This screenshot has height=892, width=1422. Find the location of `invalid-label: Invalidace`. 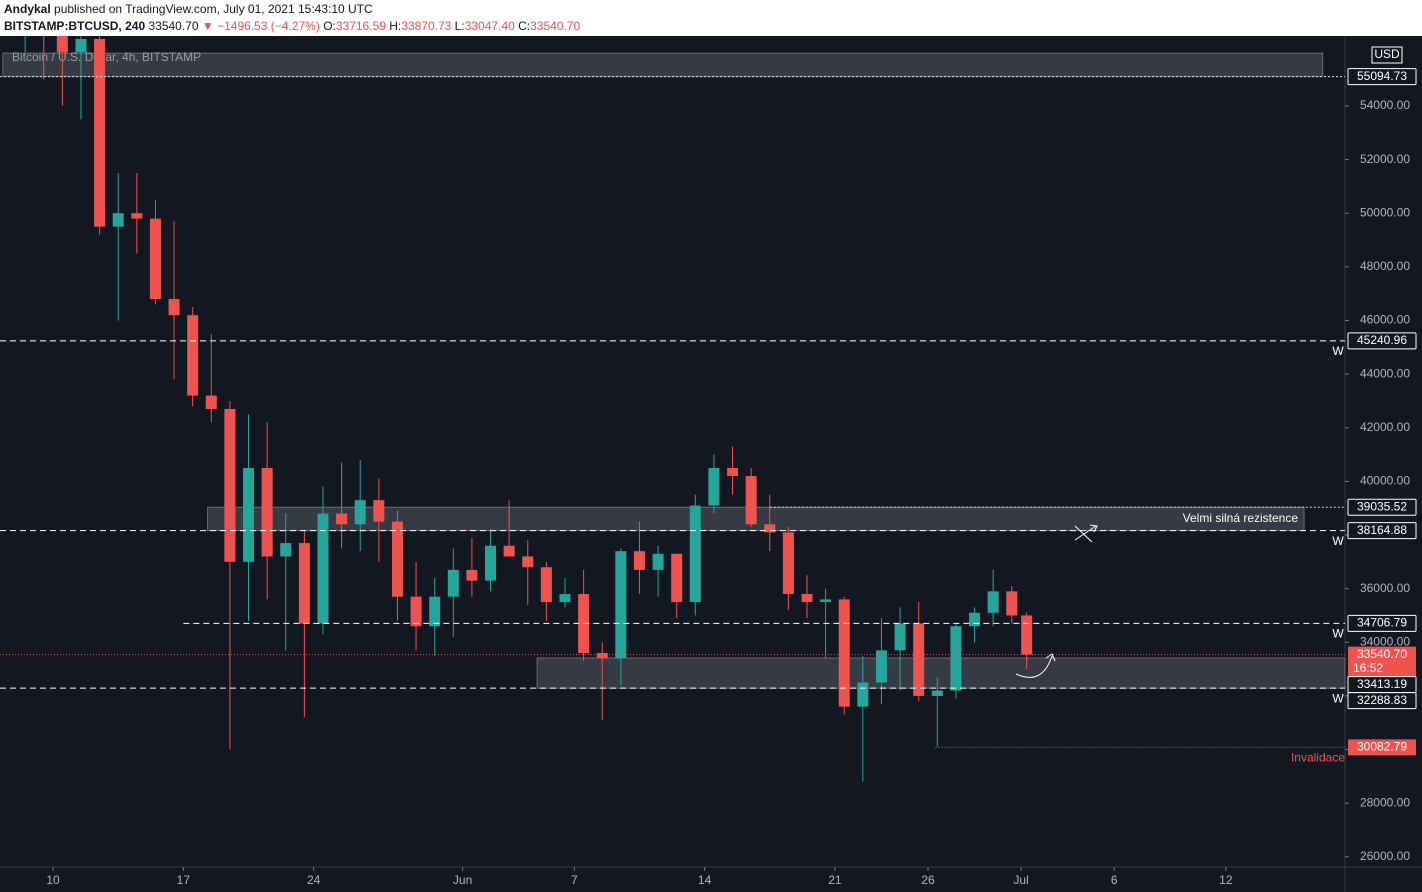

invalid-label: Invalidace is located at coordinates (1318, 757).